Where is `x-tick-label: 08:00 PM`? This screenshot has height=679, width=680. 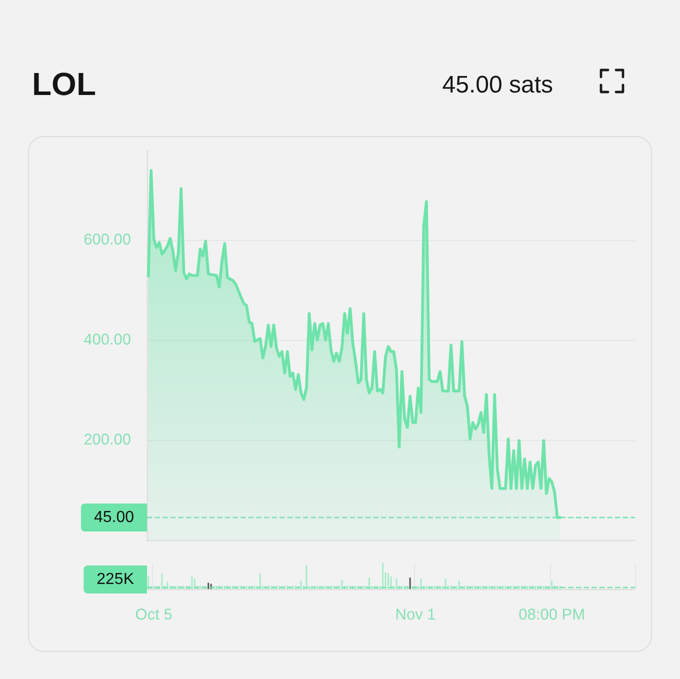 x-tick-label: 08:00 PM is located at coordinates (552, 615).